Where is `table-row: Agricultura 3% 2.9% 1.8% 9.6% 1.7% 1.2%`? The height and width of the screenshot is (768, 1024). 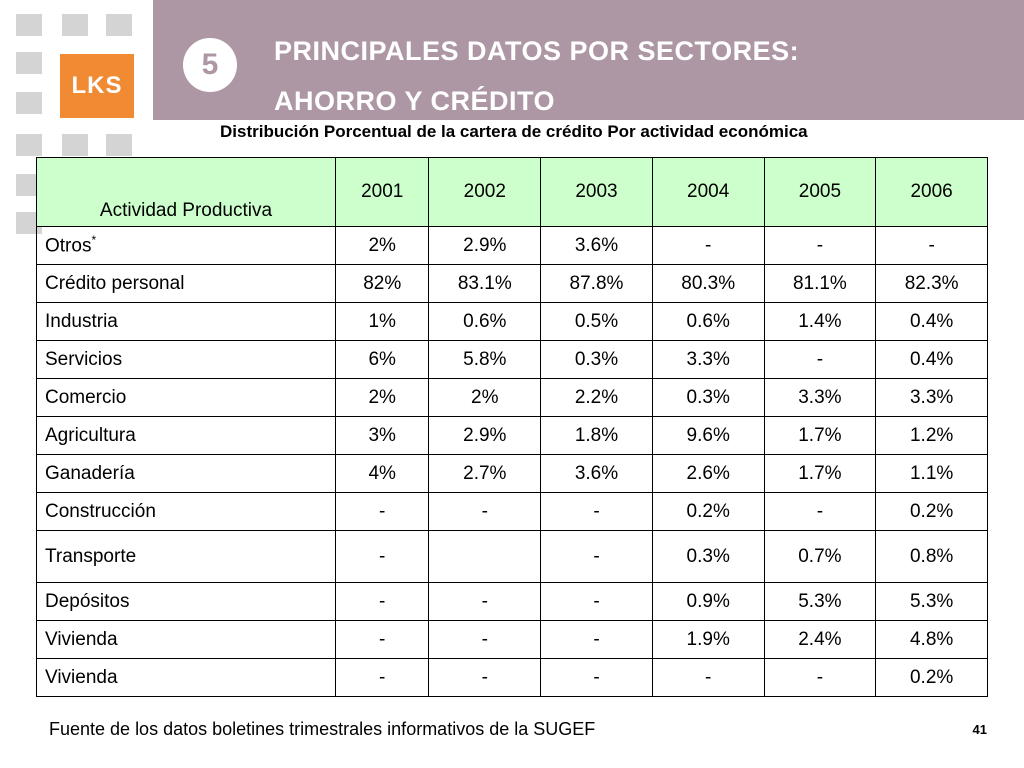
table-row: Agricultura 3% 2.9% 1.8% 9.6% 1.7% 1.2% is located at coordinates (512, 435).